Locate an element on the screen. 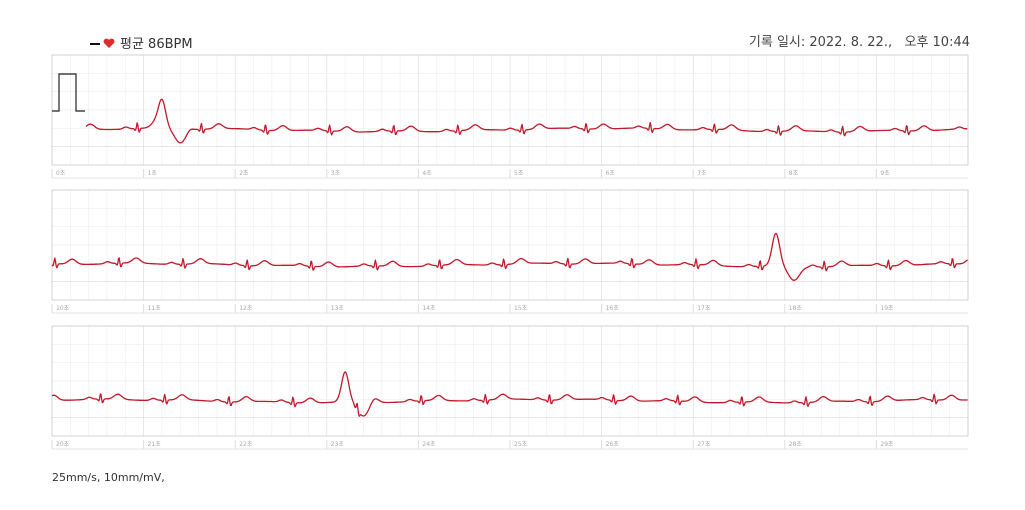  time-label: 0초 is located at coordinates (61, 173).